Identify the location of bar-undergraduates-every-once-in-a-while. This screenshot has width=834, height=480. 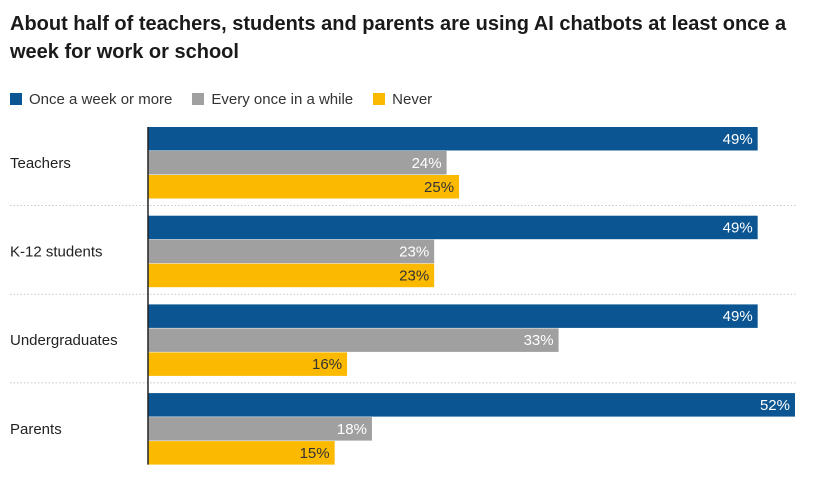
(353, 340).